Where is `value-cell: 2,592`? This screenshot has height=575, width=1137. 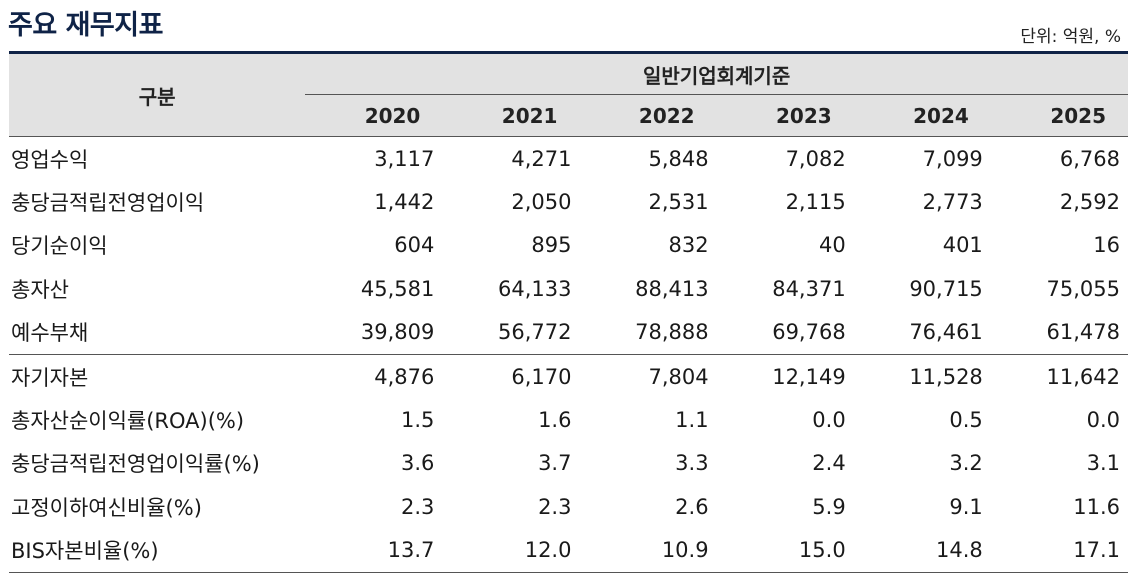
value-cell: 2,592 is located at coordinates (1089, 201).